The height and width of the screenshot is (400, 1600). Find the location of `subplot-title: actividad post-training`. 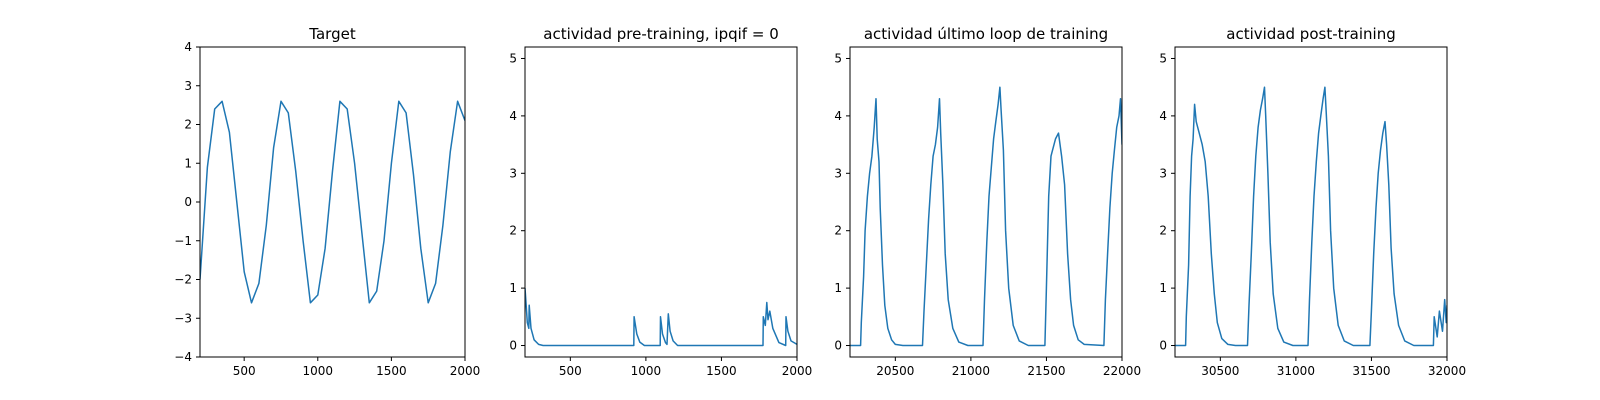

subplot-title: actividad post-training is located at coordinates (1310, 34).